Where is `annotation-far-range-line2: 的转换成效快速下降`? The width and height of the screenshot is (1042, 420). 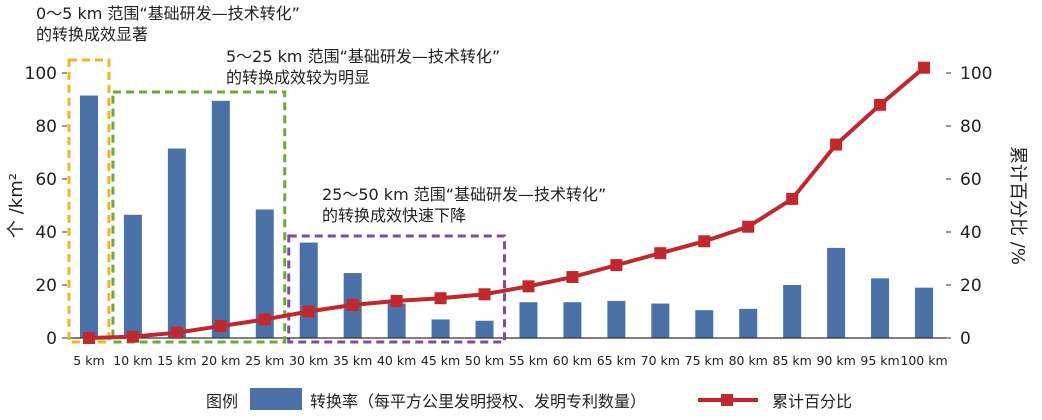
annotation-far-range-line2: 的转换成效快速下降 is located at coordinates (394, 215).